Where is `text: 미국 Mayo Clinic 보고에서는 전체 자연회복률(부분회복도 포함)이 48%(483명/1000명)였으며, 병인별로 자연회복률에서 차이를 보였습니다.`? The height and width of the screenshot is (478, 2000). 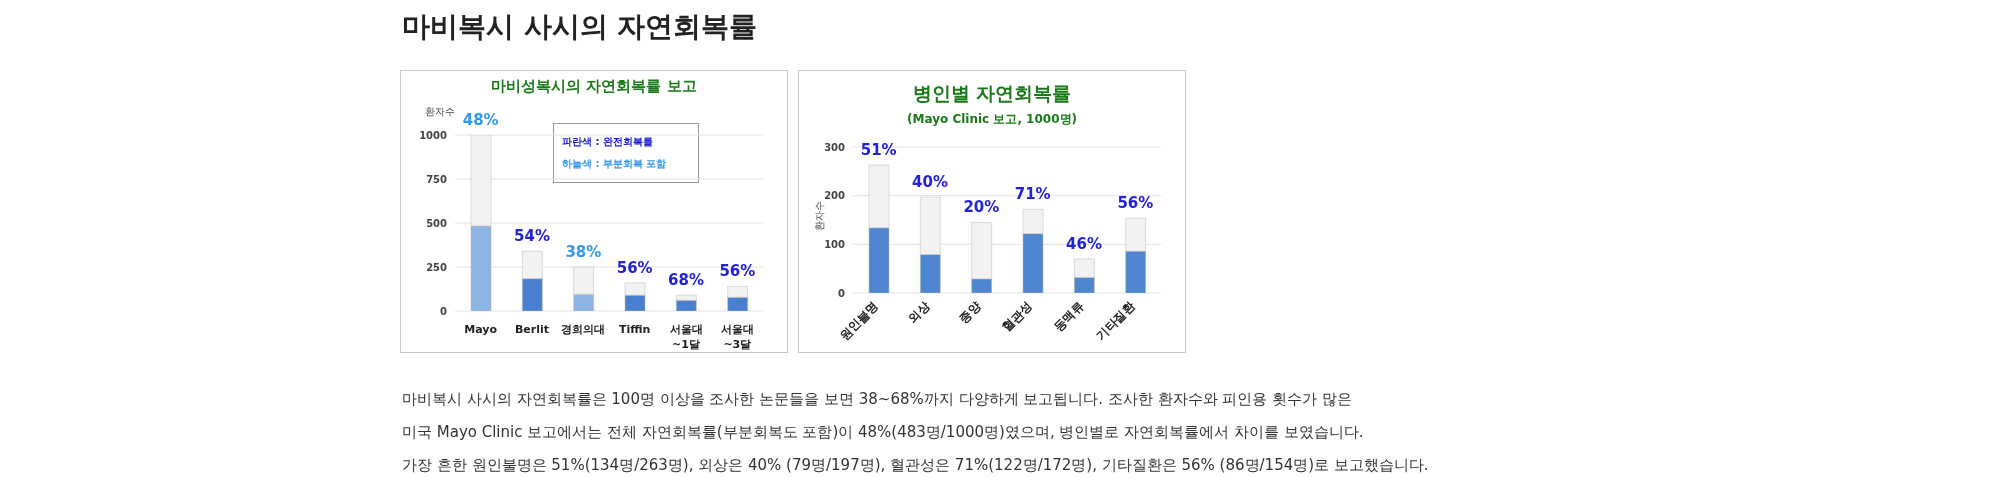
text: 미국 Mayo Clinic 보고에서는 전체 자연회복률(부분회복도 포함)이 48%(483명/1000명)였으며, 병인별로 자연회복률에서 차이를 보였습니다. is located at coordinates (883, 432).